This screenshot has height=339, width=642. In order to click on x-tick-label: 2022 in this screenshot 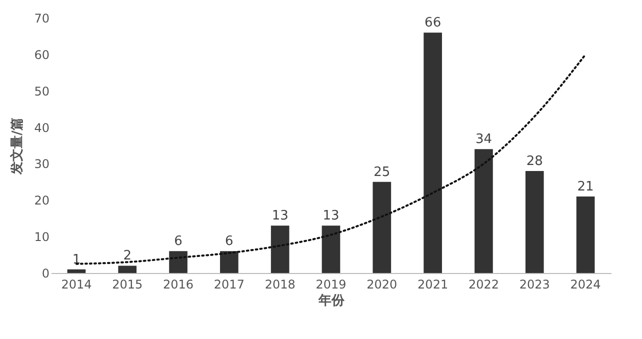, I will do `click(483, 285)`.